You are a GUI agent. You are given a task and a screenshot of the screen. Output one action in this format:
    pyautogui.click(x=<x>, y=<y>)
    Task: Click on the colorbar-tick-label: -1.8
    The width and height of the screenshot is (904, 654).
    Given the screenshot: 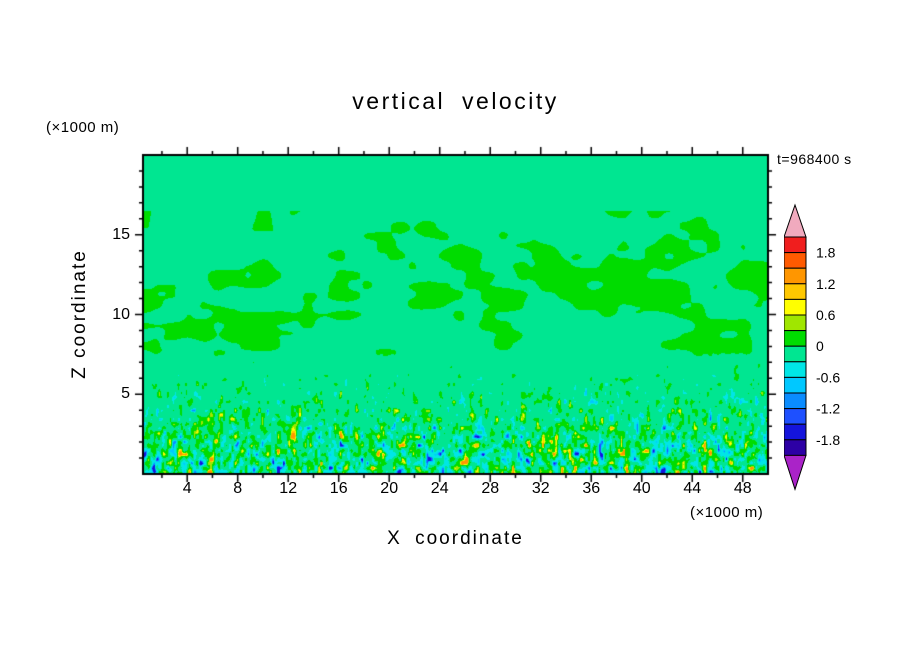 What is the action you would take?
    pyautogui.click(x=828, y=440)
    